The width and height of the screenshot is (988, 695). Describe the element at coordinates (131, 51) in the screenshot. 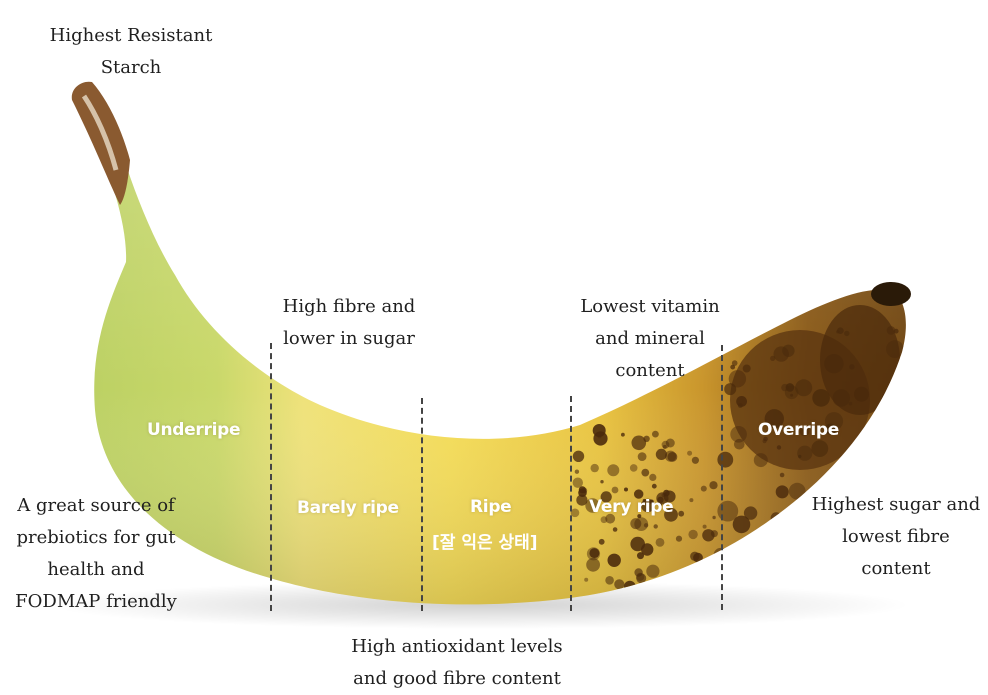

I see `note-highest-resistant-starch: Highest Resistant Starch` at that location.